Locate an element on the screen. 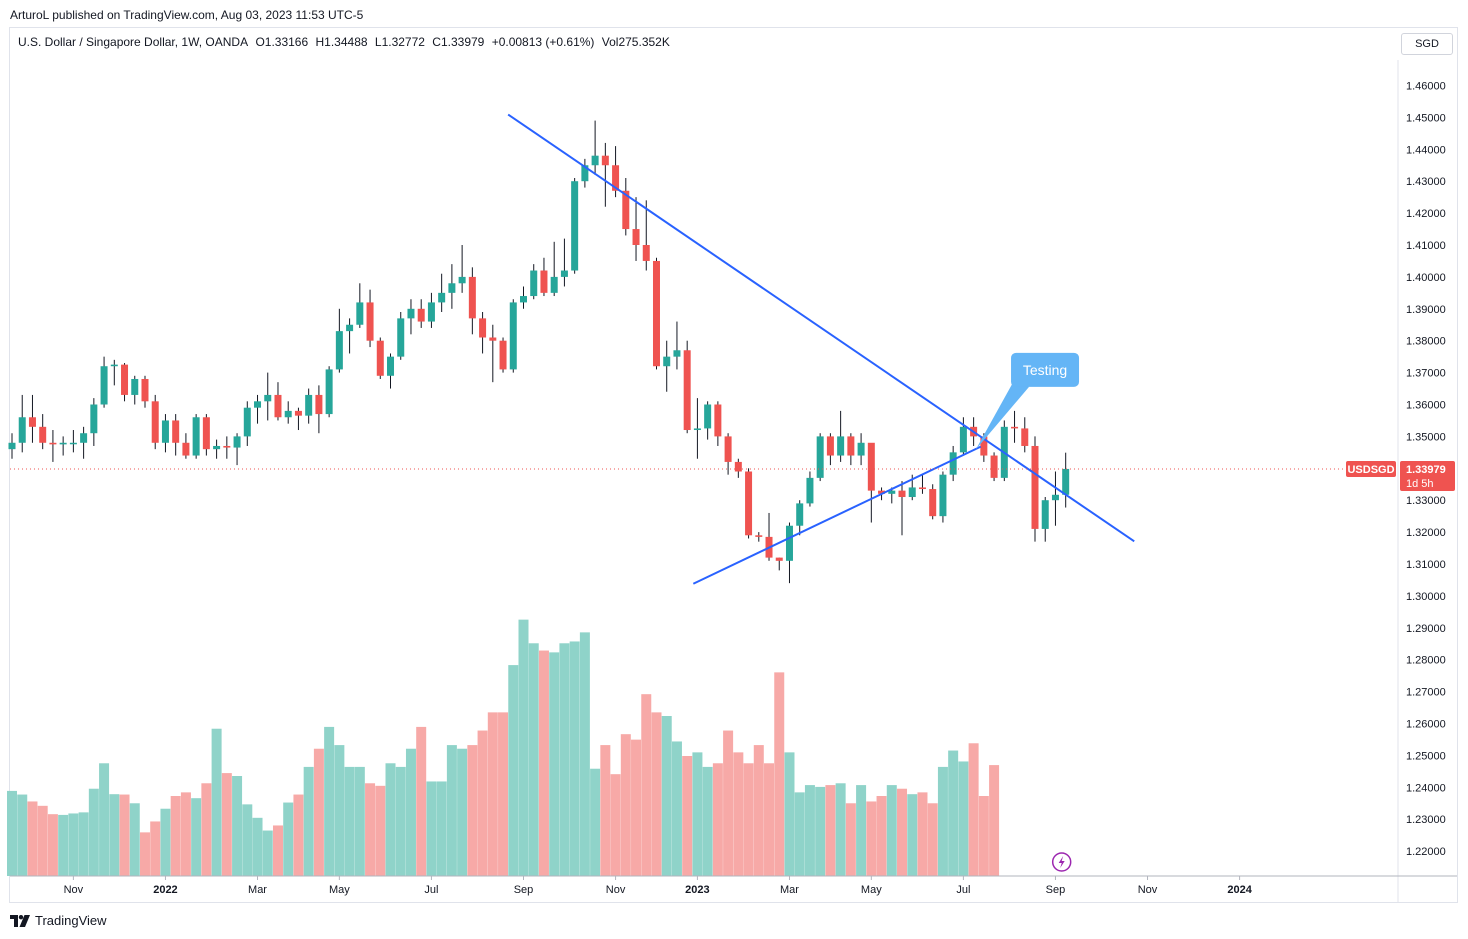  time-tick-label: Mar is located at coordinates (789, 890).